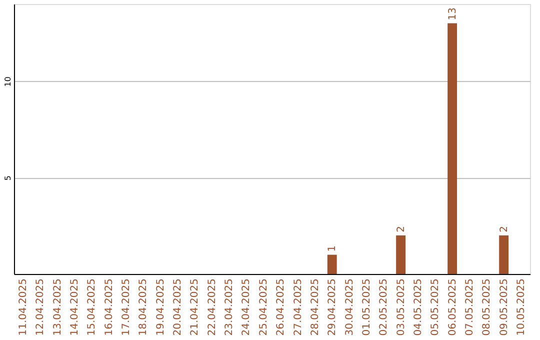  I want to click on x-tick-label: 05.05.2025, so click(436, 307).